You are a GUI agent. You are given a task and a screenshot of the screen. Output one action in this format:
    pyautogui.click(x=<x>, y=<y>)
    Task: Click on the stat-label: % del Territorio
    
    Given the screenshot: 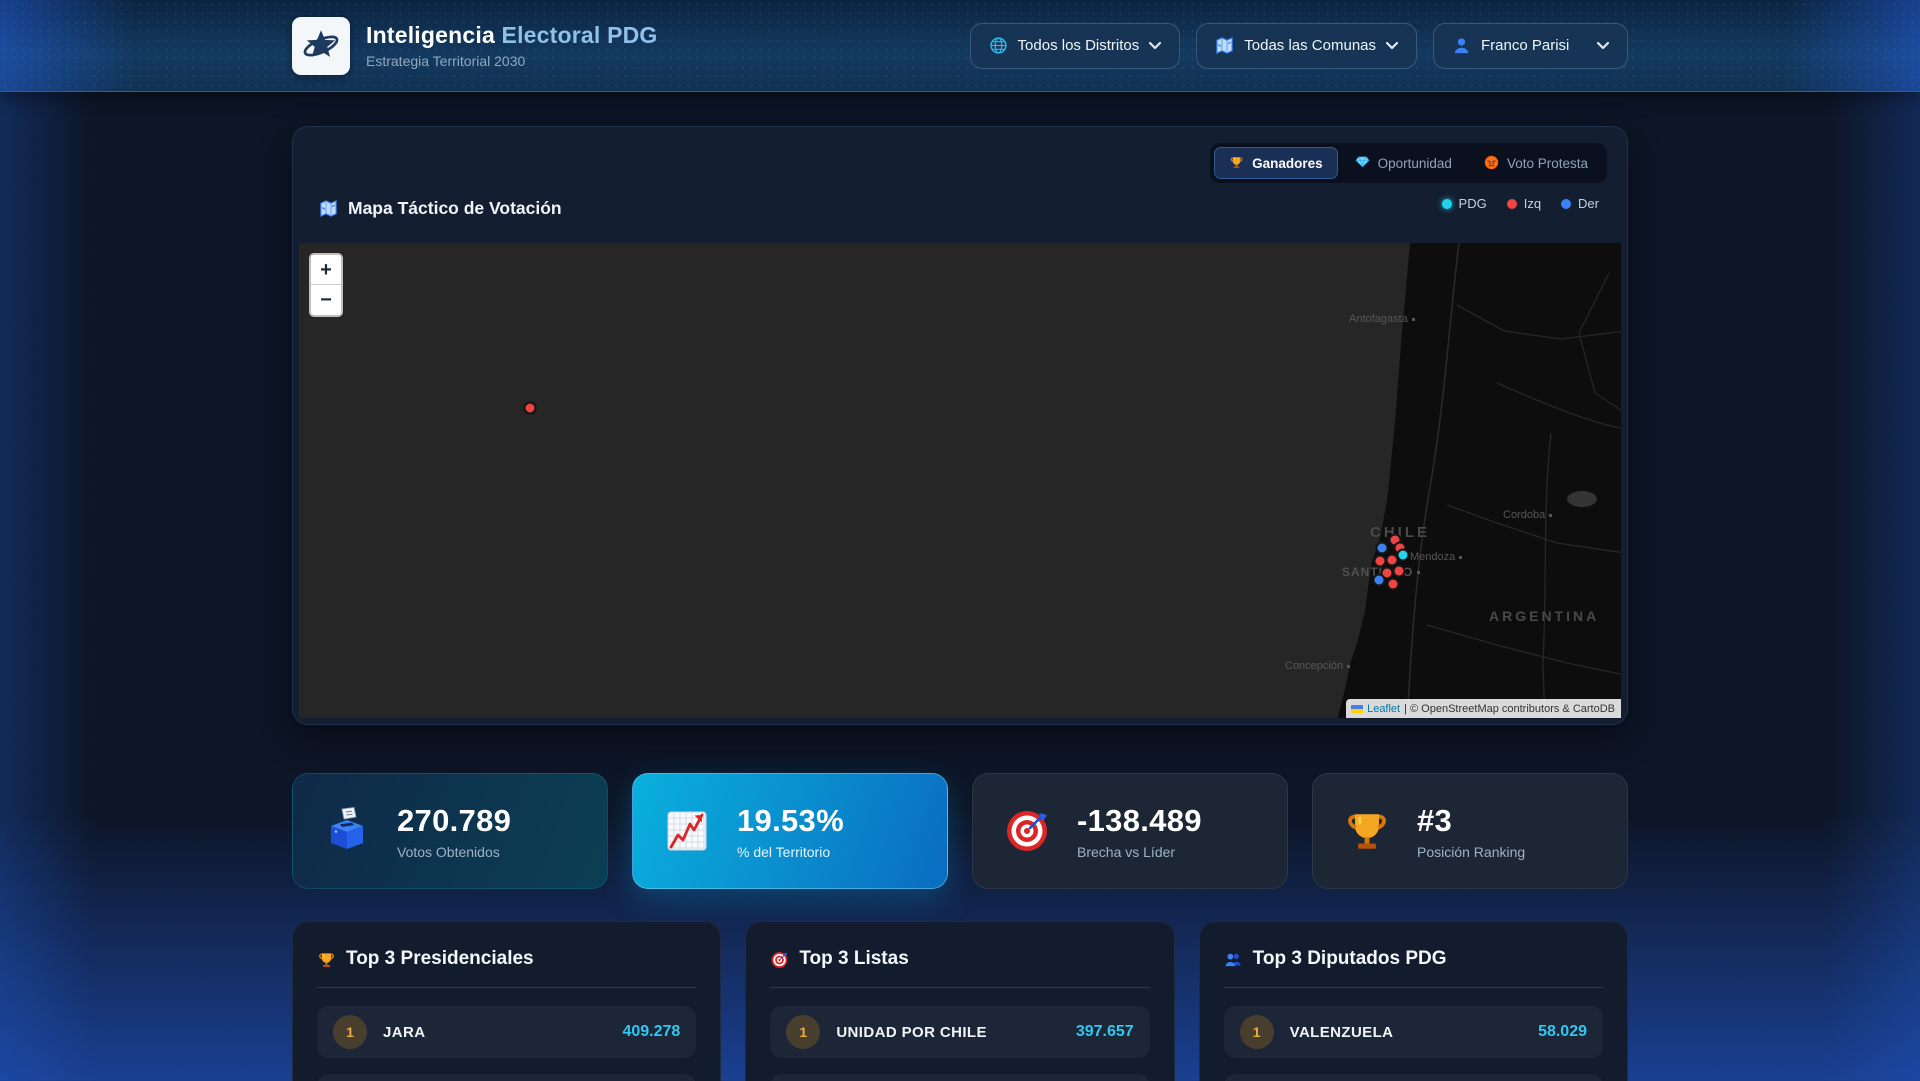 What is the action you would take?
    pyautogui.click(x=784, y=851)
    